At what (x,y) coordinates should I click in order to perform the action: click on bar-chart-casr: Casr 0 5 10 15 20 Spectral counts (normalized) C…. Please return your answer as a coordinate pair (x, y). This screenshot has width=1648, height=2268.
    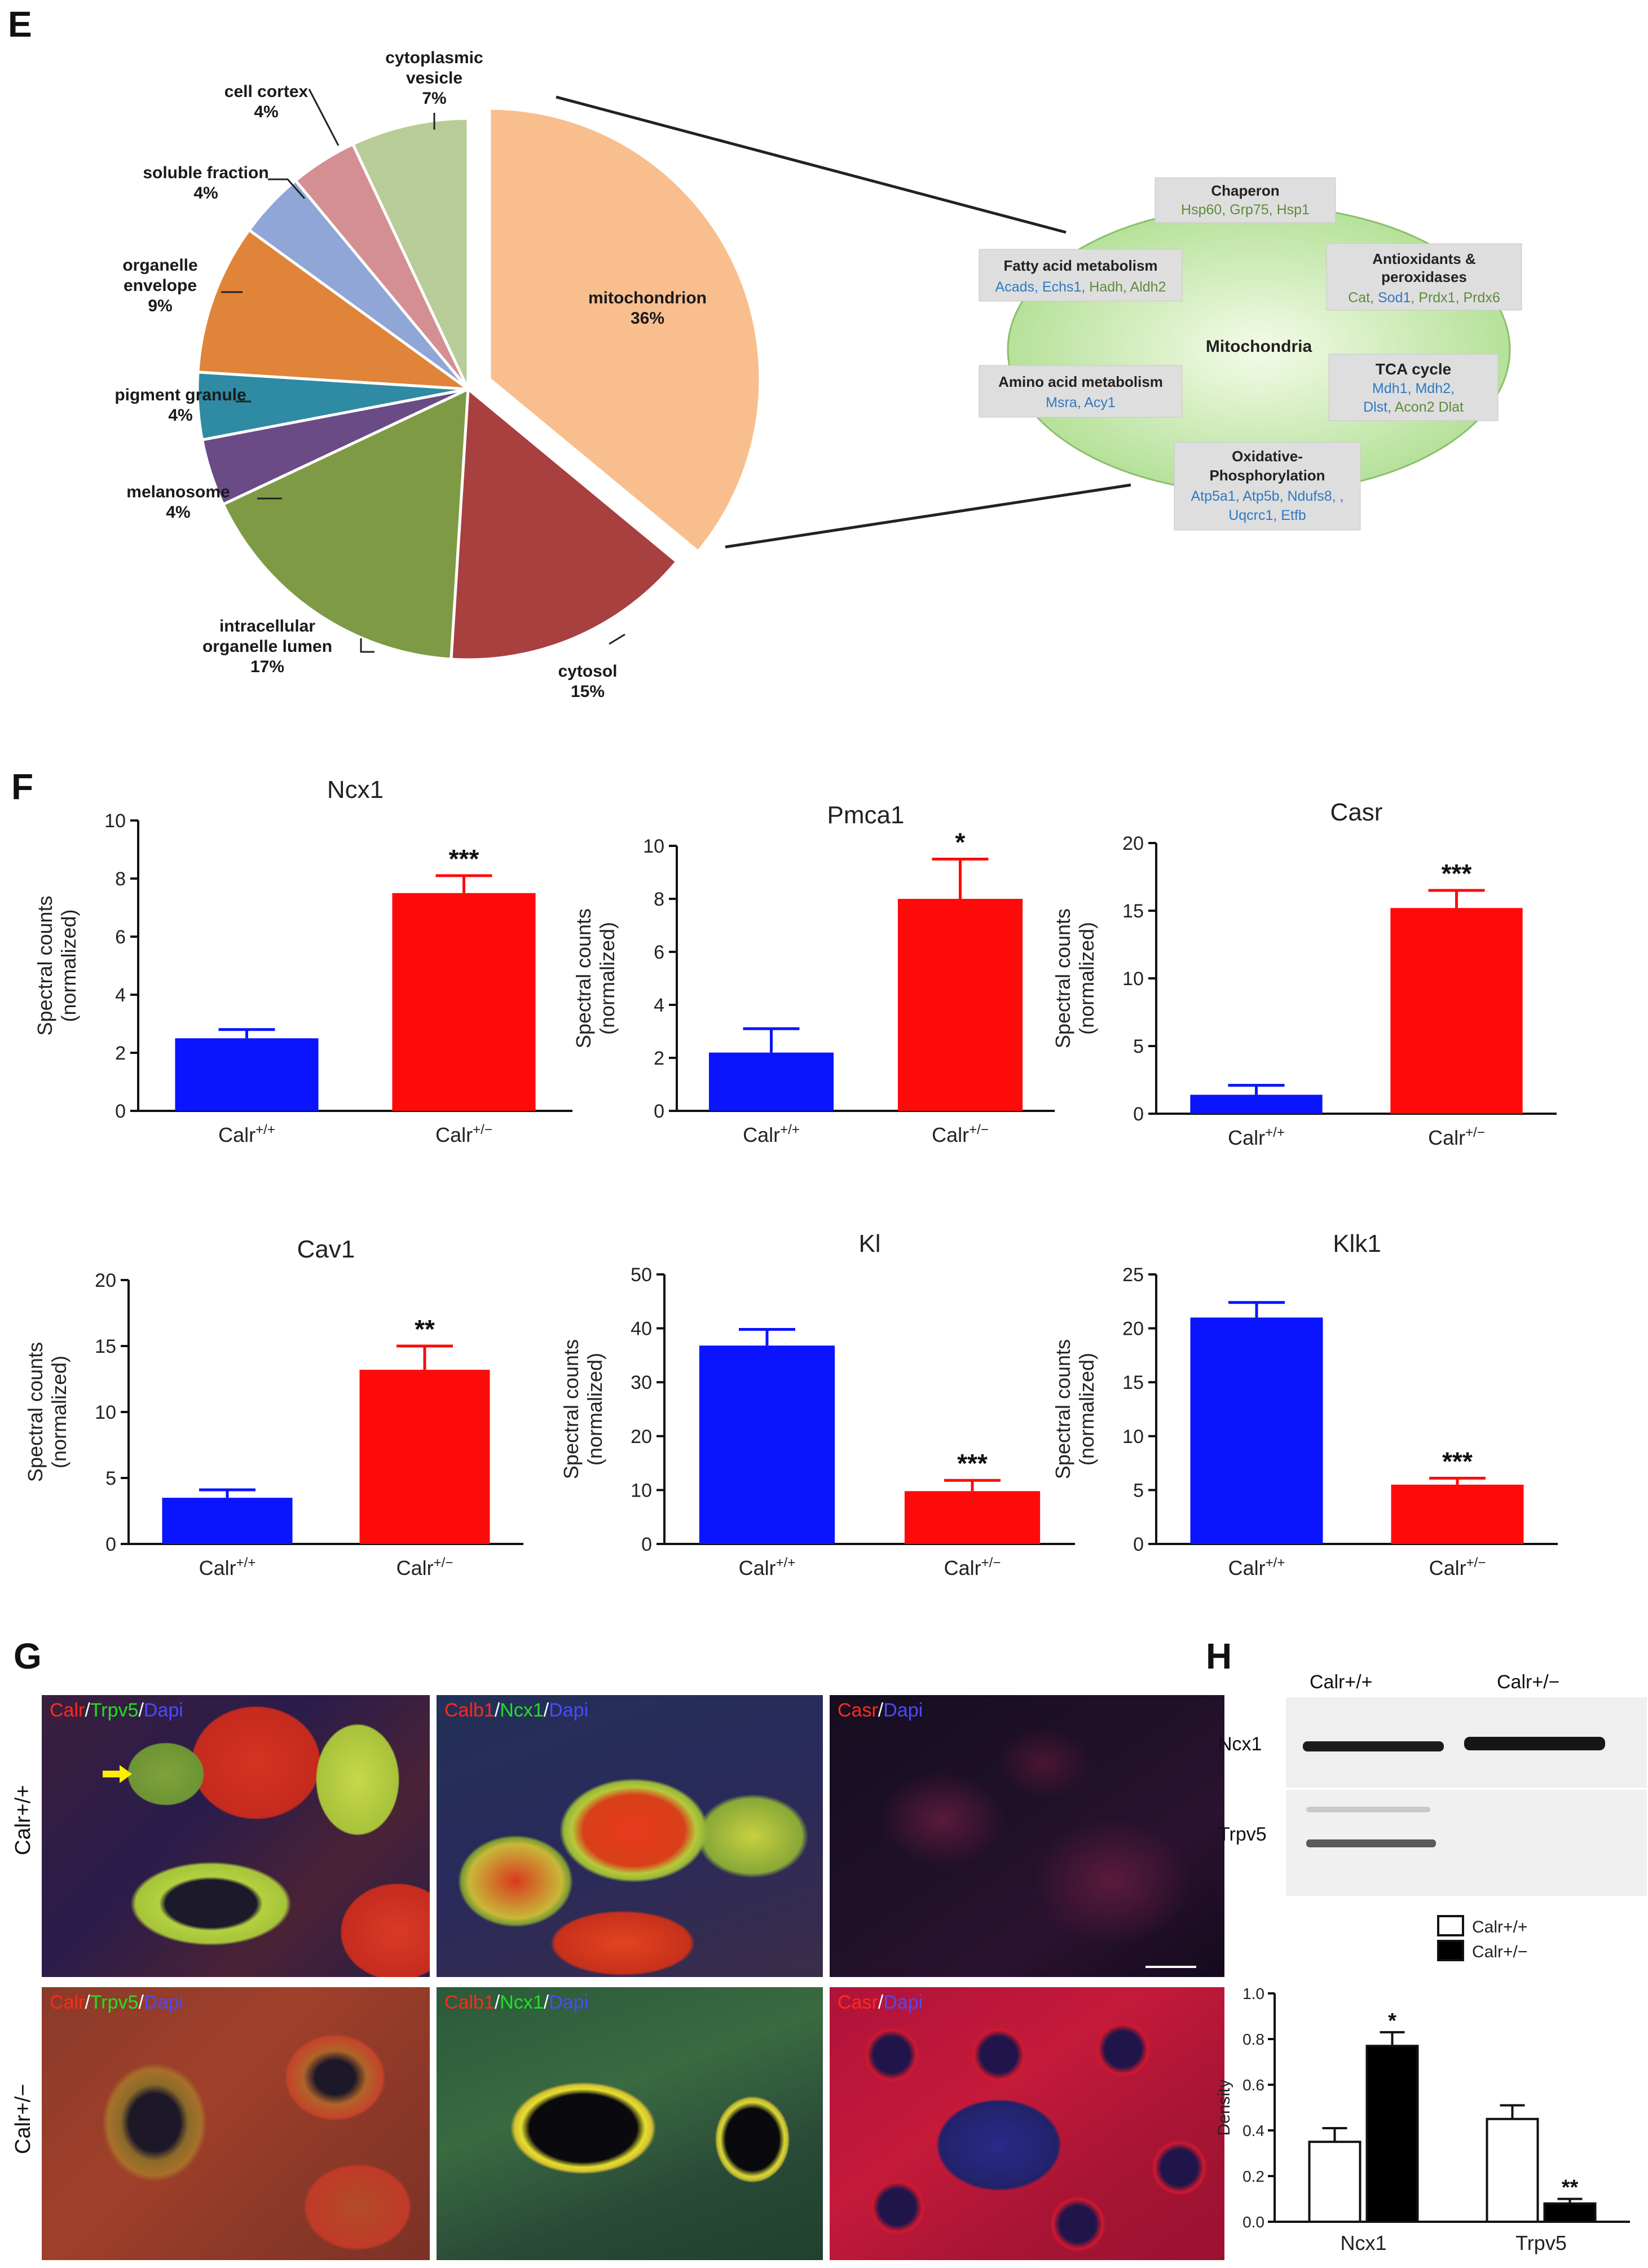
    Looking at the image, I should click on (1304, 973).